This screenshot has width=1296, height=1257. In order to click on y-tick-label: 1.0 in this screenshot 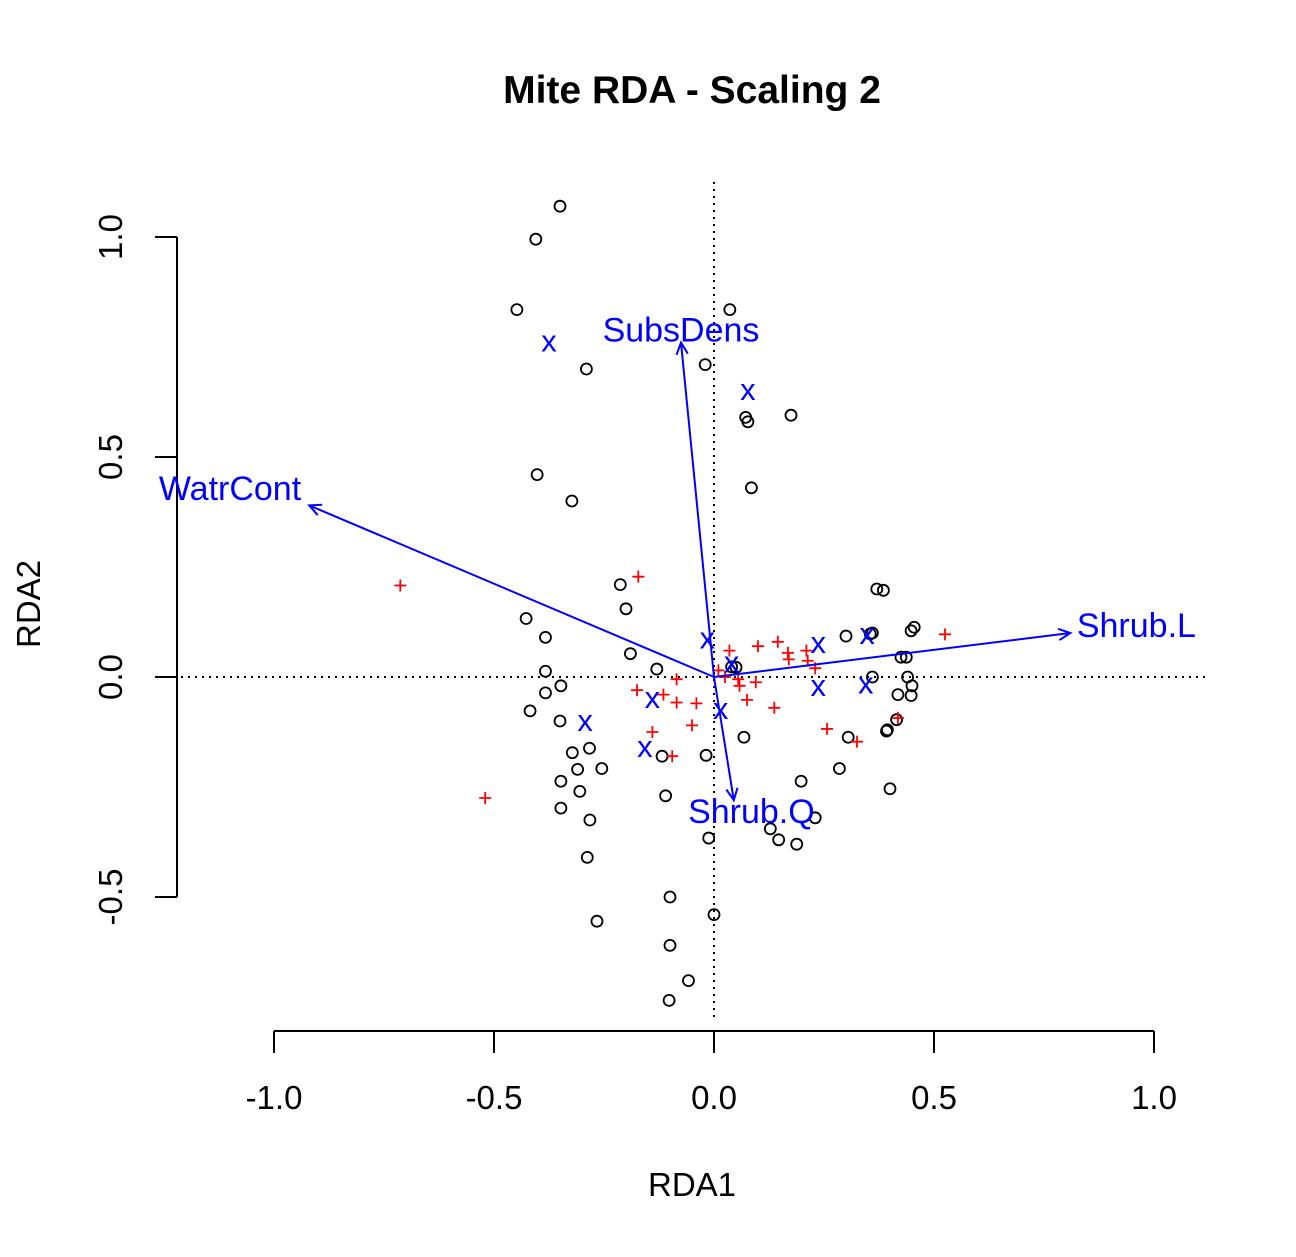, I will do `click(110, 237)`.